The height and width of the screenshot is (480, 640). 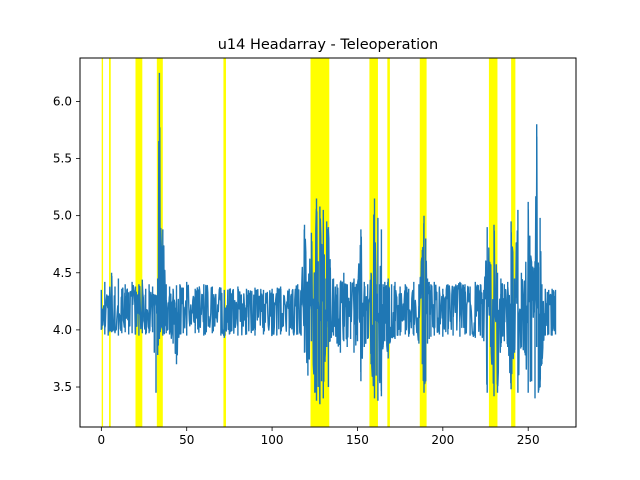 I want to click on x-tick-label: 150, so click(x=357, y=440).